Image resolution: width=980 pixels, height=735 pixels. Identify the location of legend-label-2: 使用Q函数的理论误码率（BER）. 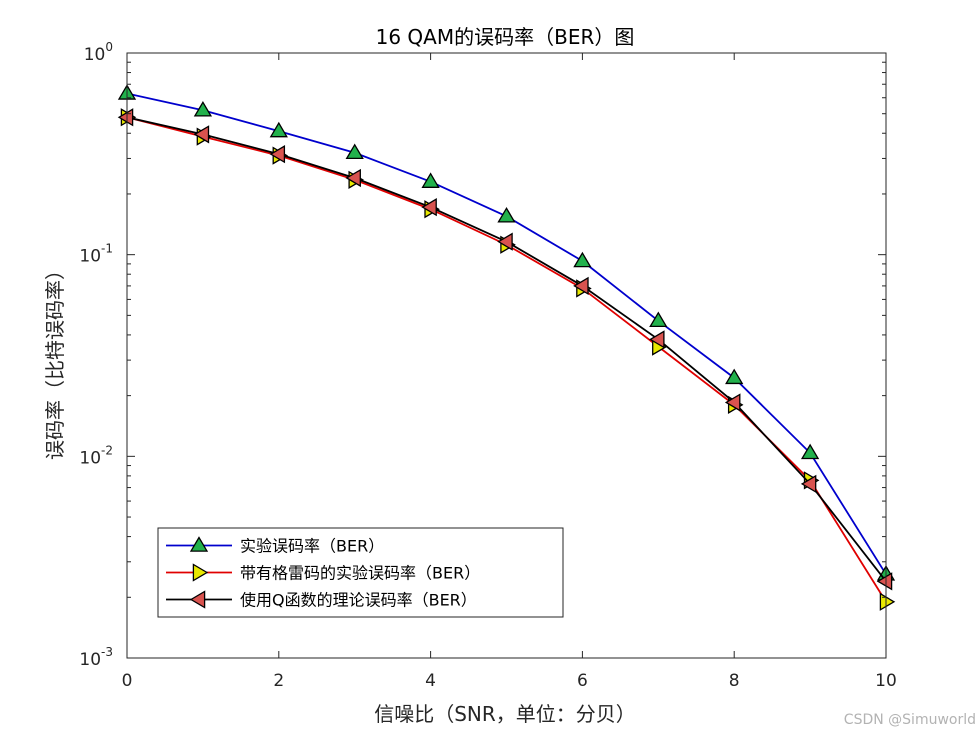
(358, 600).